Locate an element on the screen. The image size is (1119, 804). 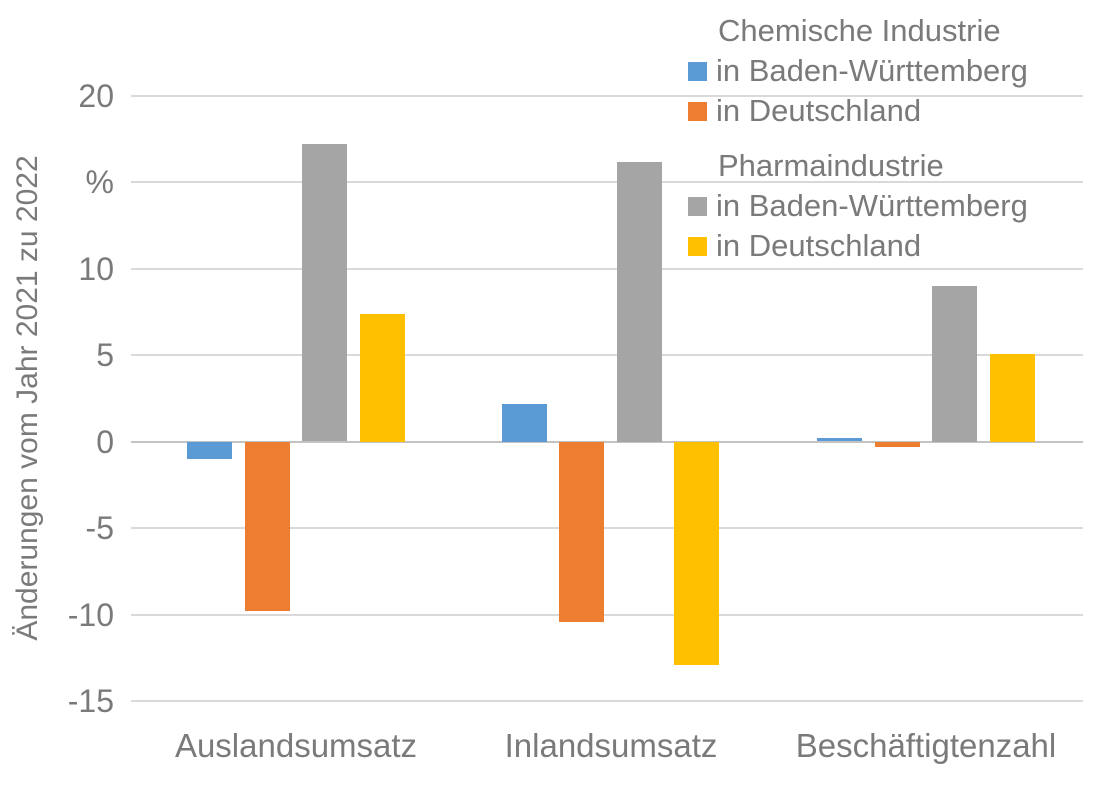
y-tick-label: -5 is located at coordinates (99, 528).